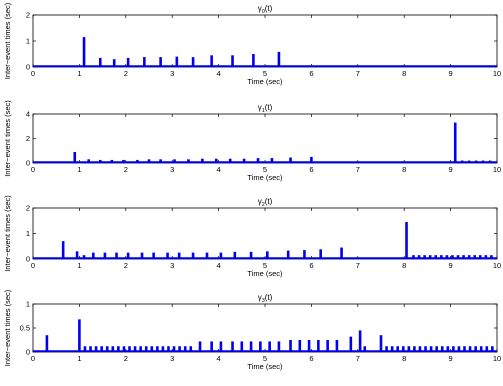 Image resolution: width=503 pixels, height=386 pixels. Describe the element at coordinates (79, 73) in the screenshot. I see `x-tick-label-0-1: 1` at that location.